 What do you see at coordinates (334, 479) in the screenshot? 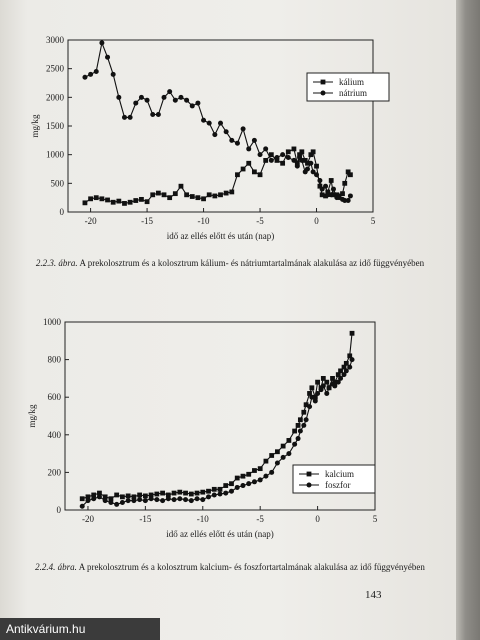
I see `legend-box` at bounding box center [334, 479].